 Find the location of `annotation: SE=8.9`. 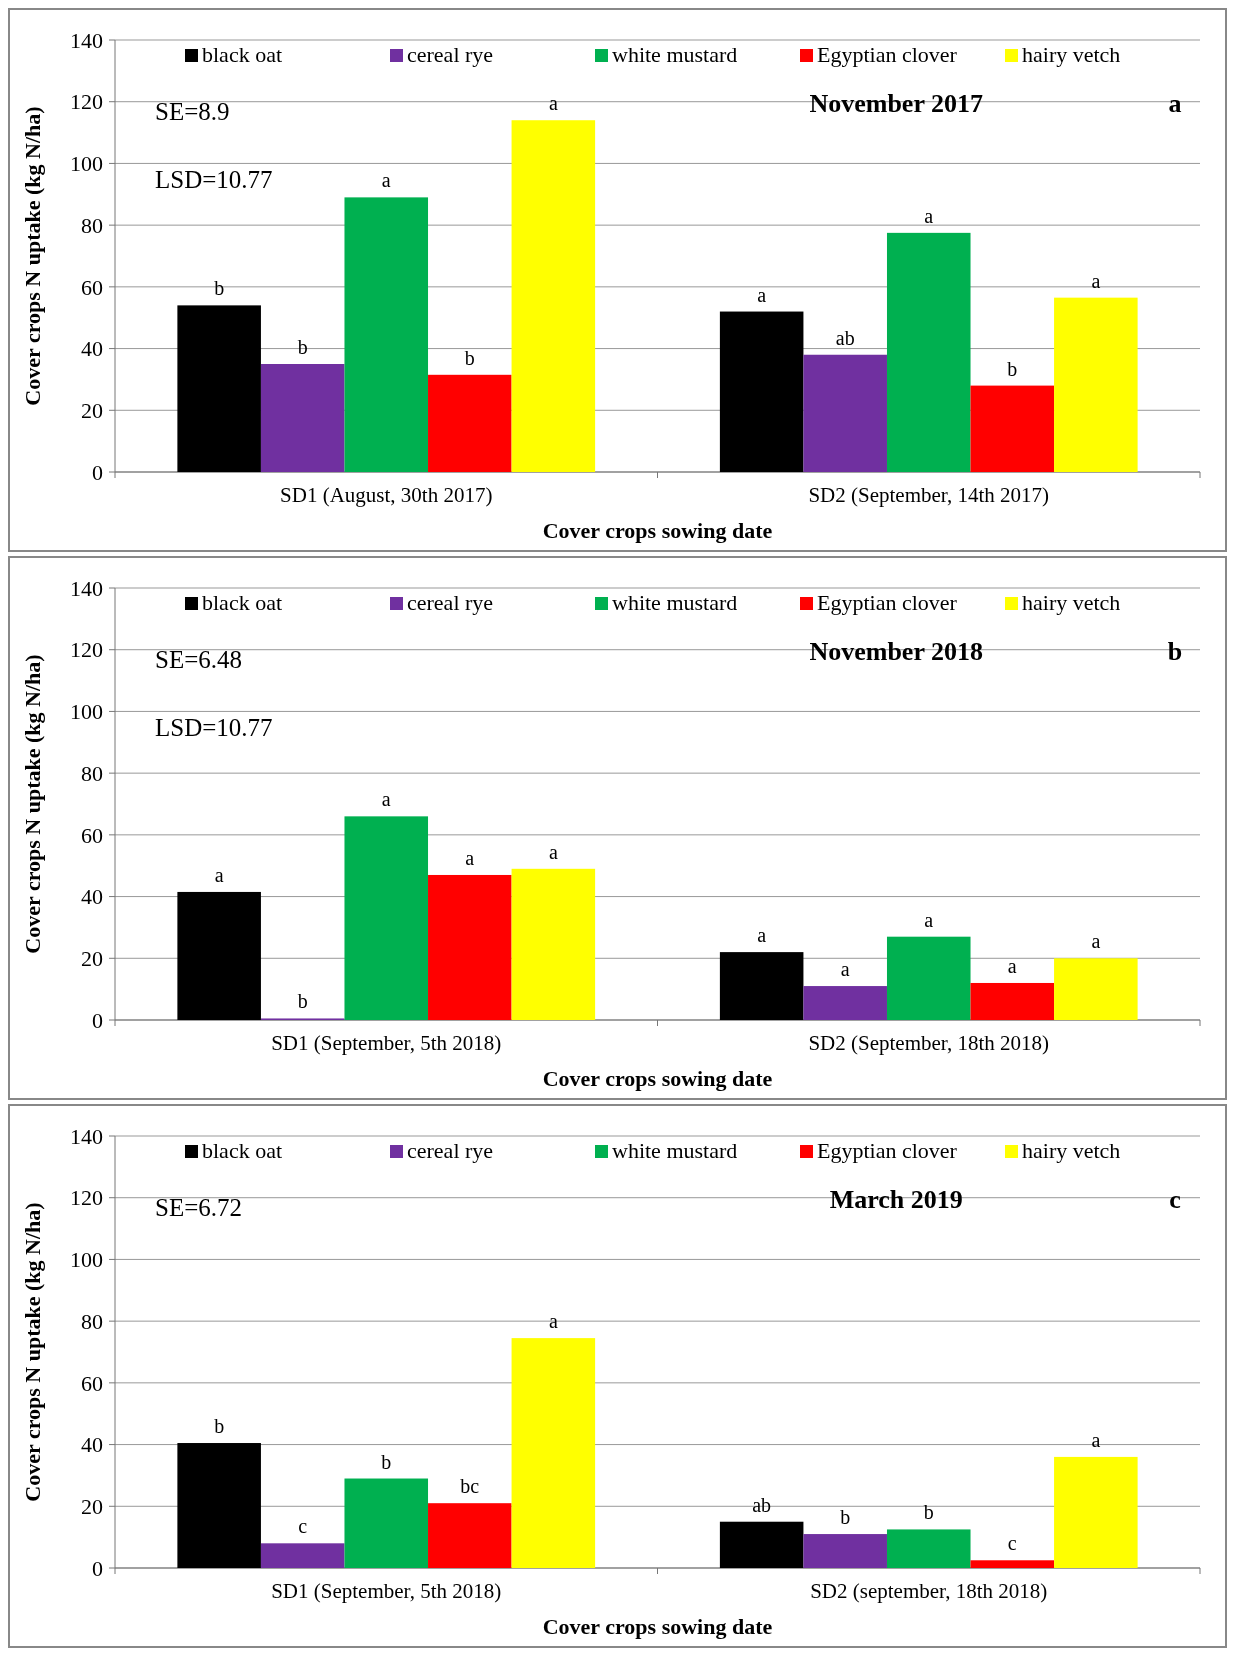

annotation: SE=8.9 is located at coordinates (192, 111).